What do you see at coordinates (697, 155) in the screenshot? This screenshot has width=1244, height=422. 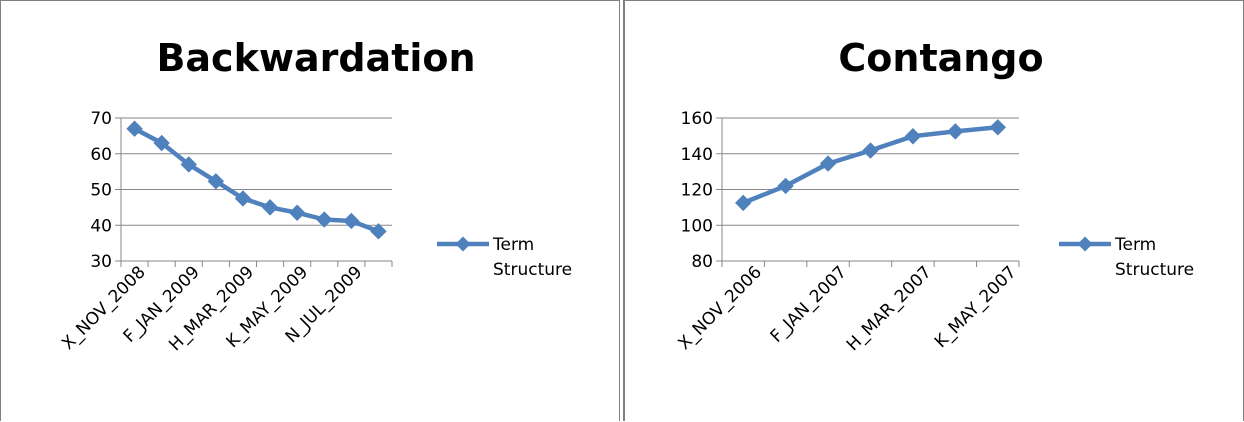 I see `y-tick-label: 140` at bounding box center [697, 155].